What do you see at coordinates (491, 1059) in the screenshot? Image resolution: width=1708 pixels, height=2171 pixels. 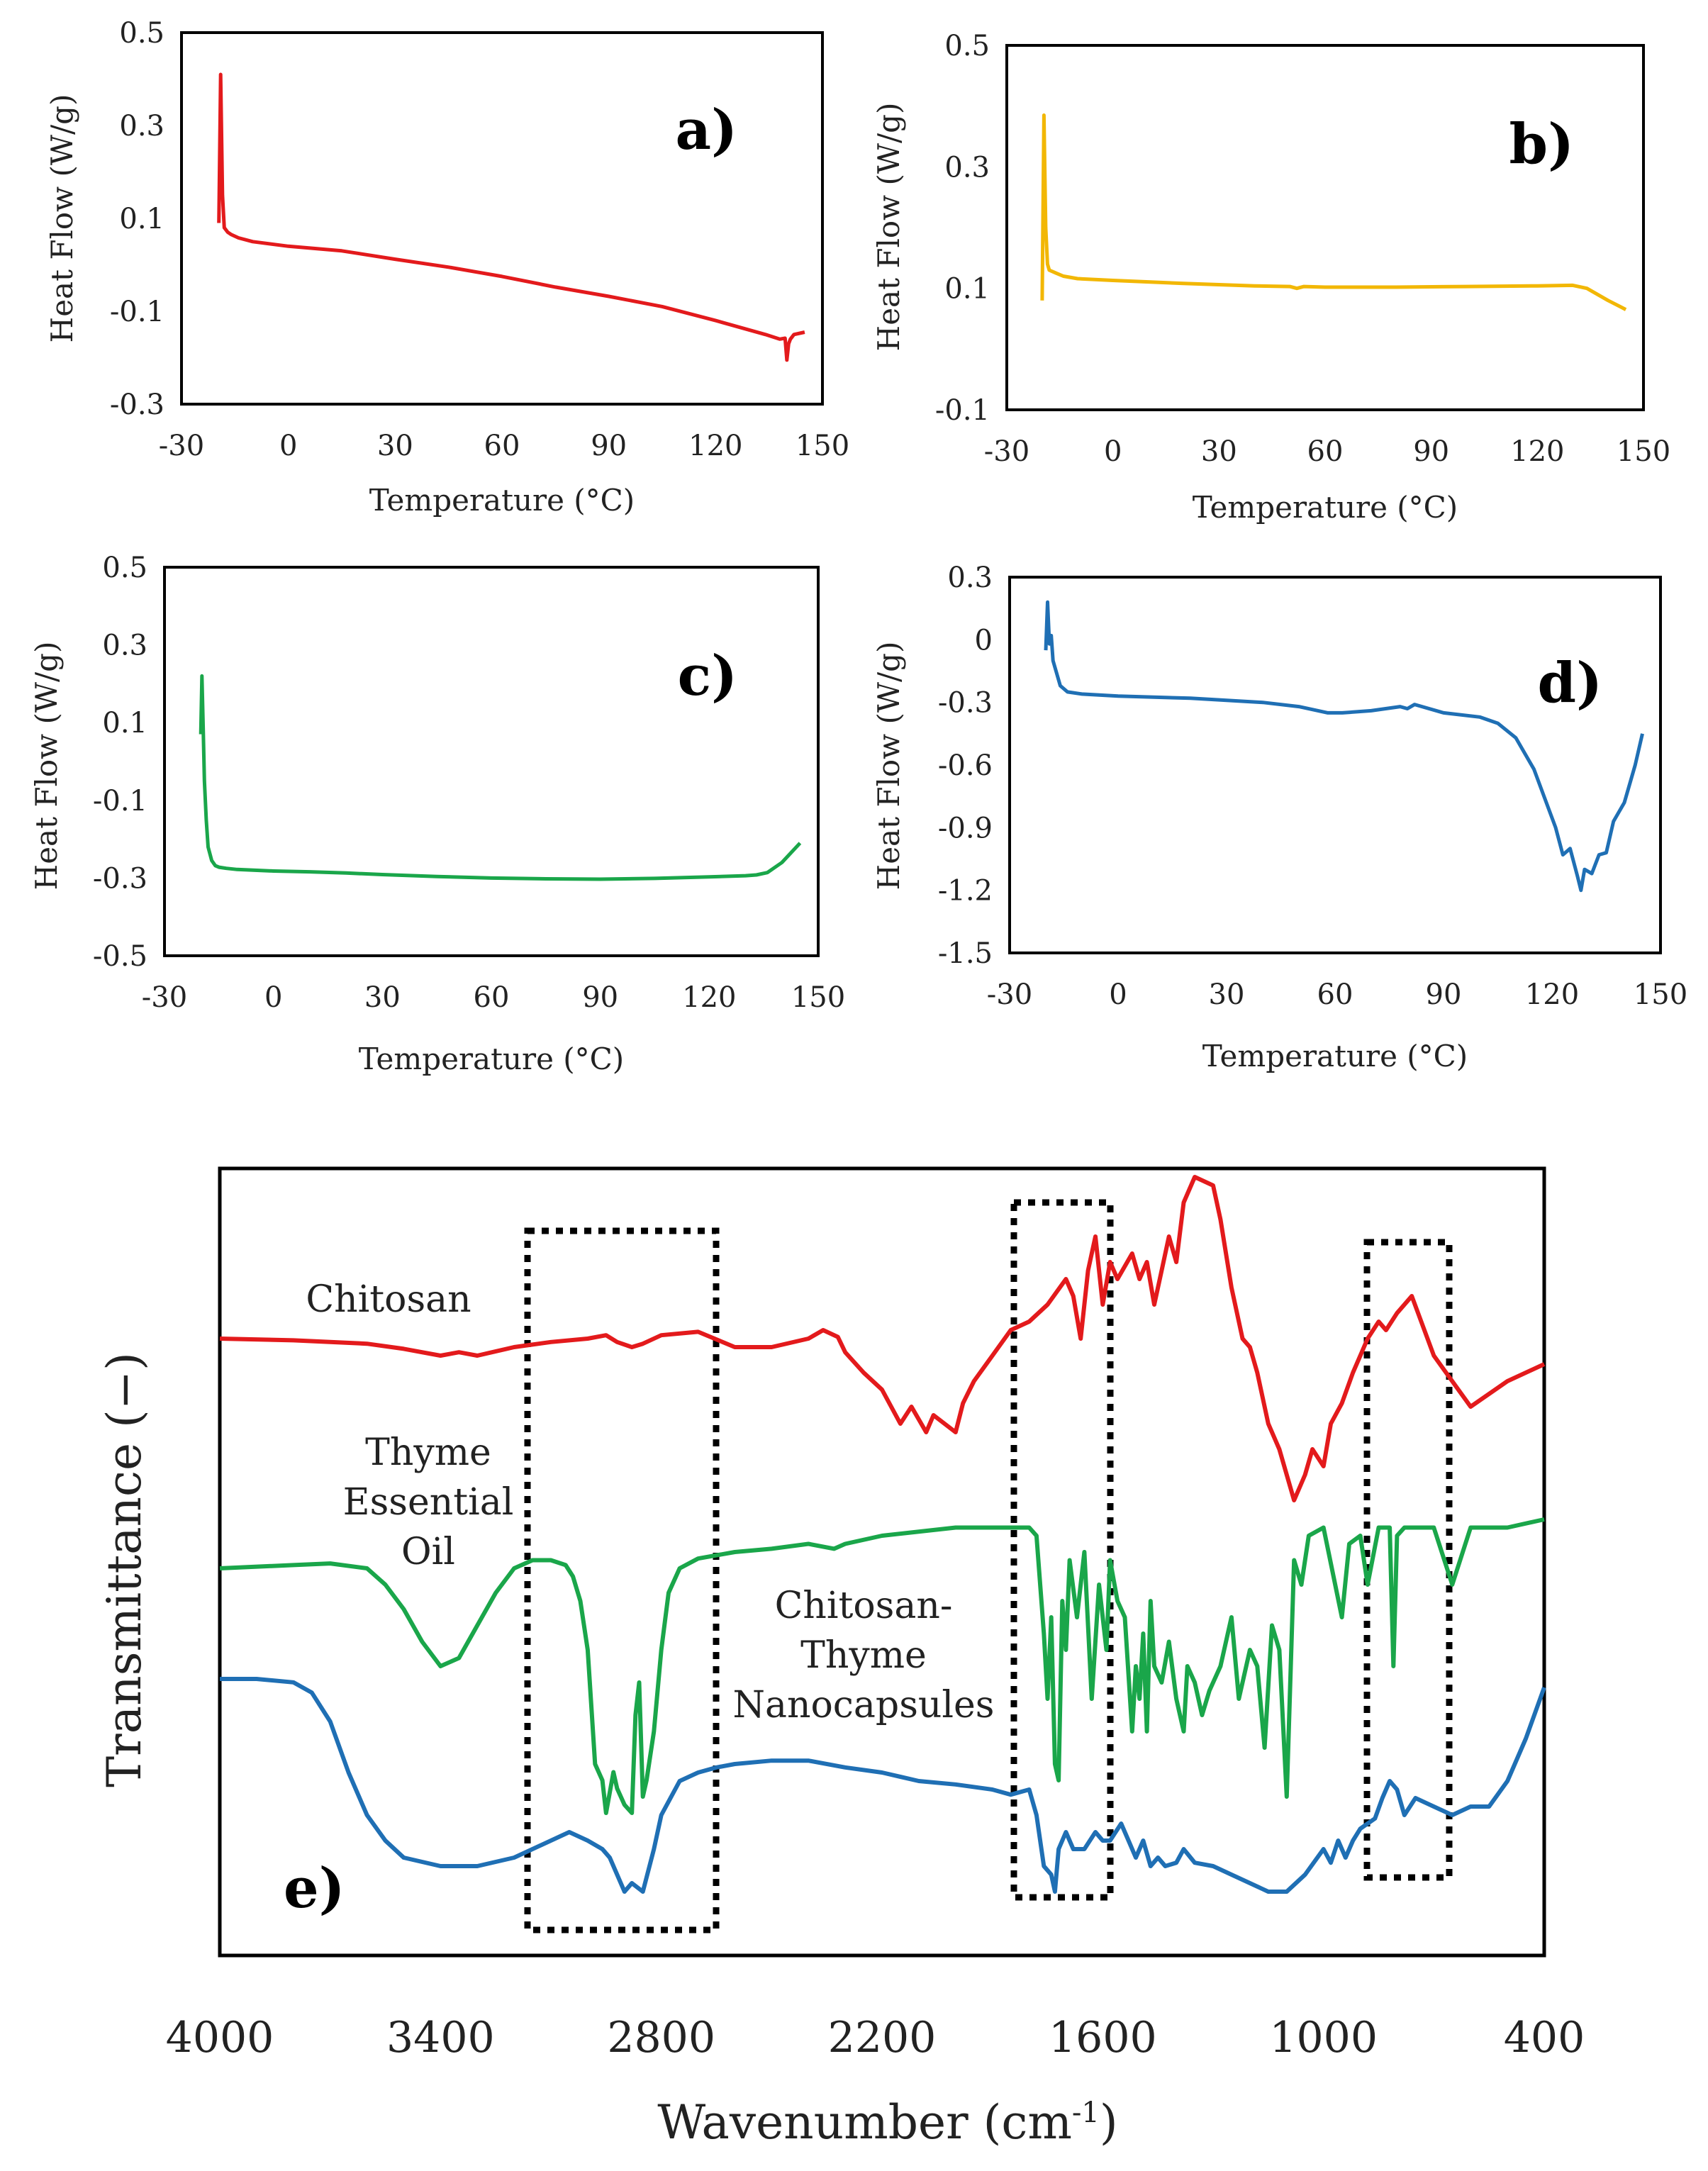 I see `x-axis-label-c: Temperature (°C)` at bounding box center [491, 1059].